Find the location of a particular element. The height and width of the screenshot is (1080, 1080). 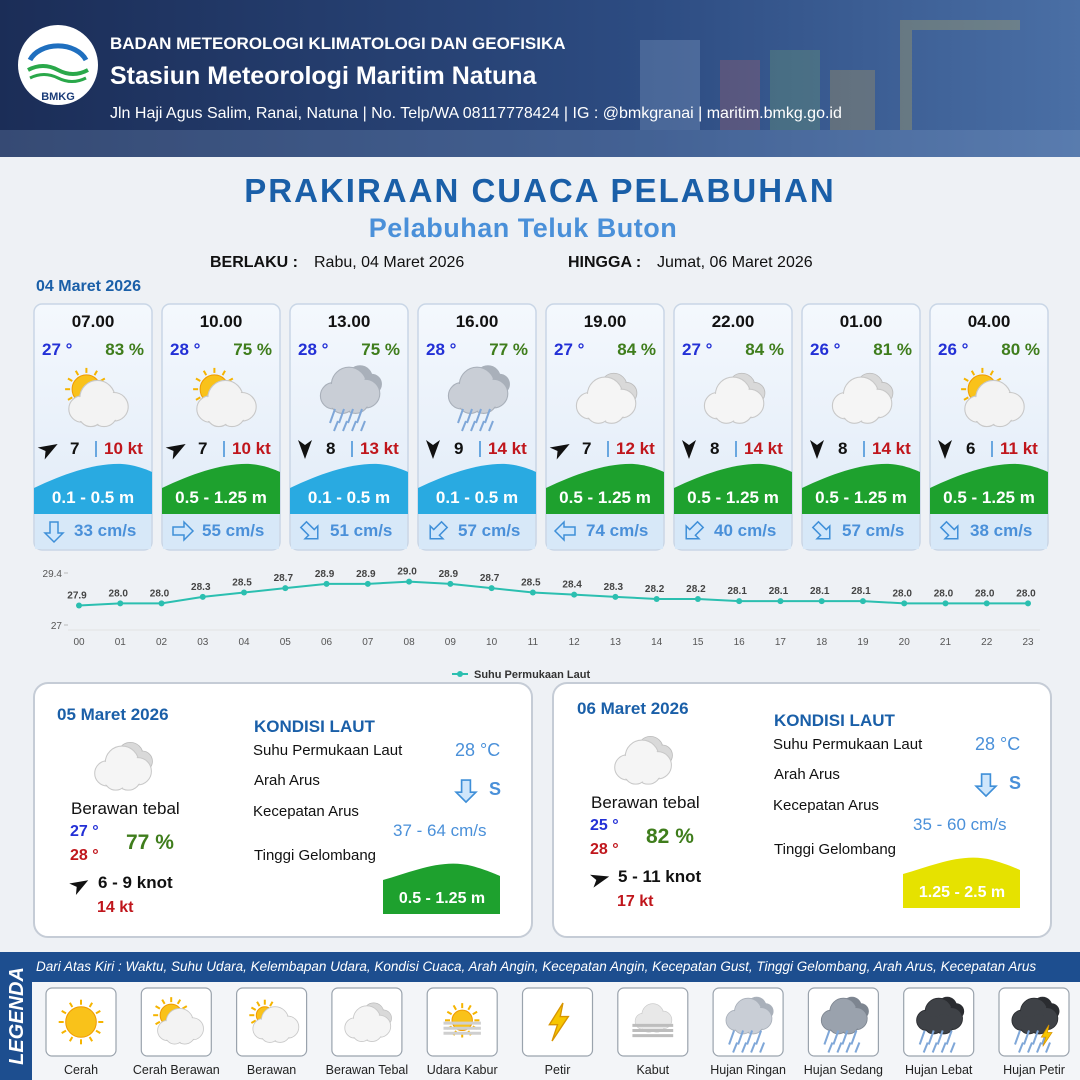

current-speed: 55 cm/s is located at coordinates (233, 530).